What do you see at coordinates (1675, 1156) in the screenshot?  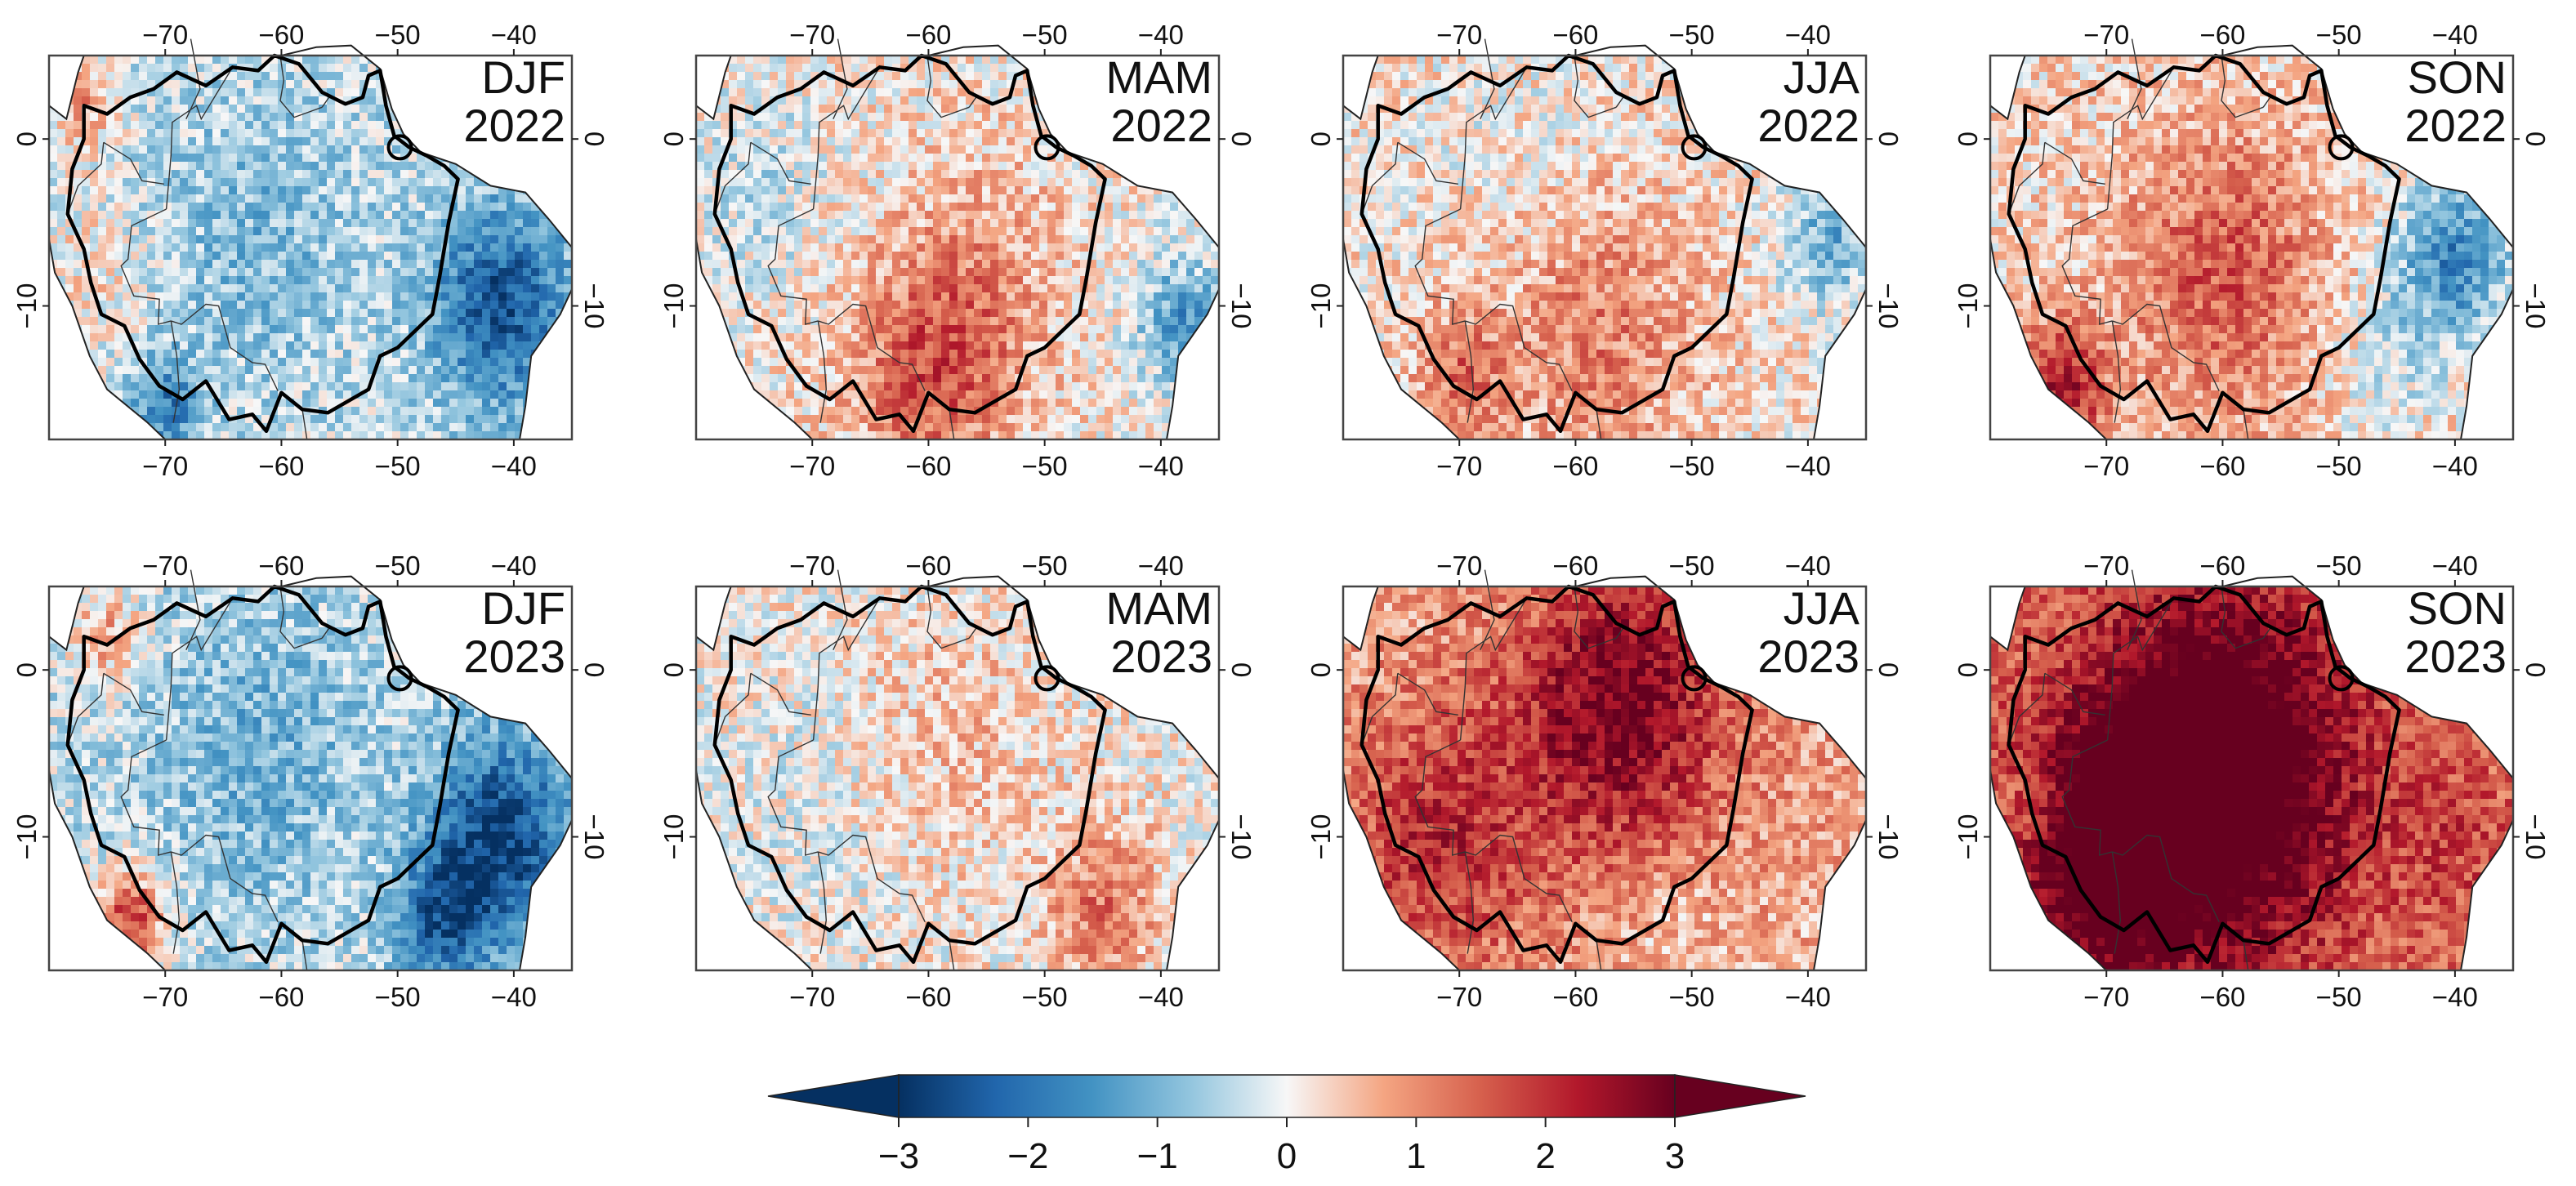 I see `colorbar-tick-label: 3` at bounding box center [1675, 1156].